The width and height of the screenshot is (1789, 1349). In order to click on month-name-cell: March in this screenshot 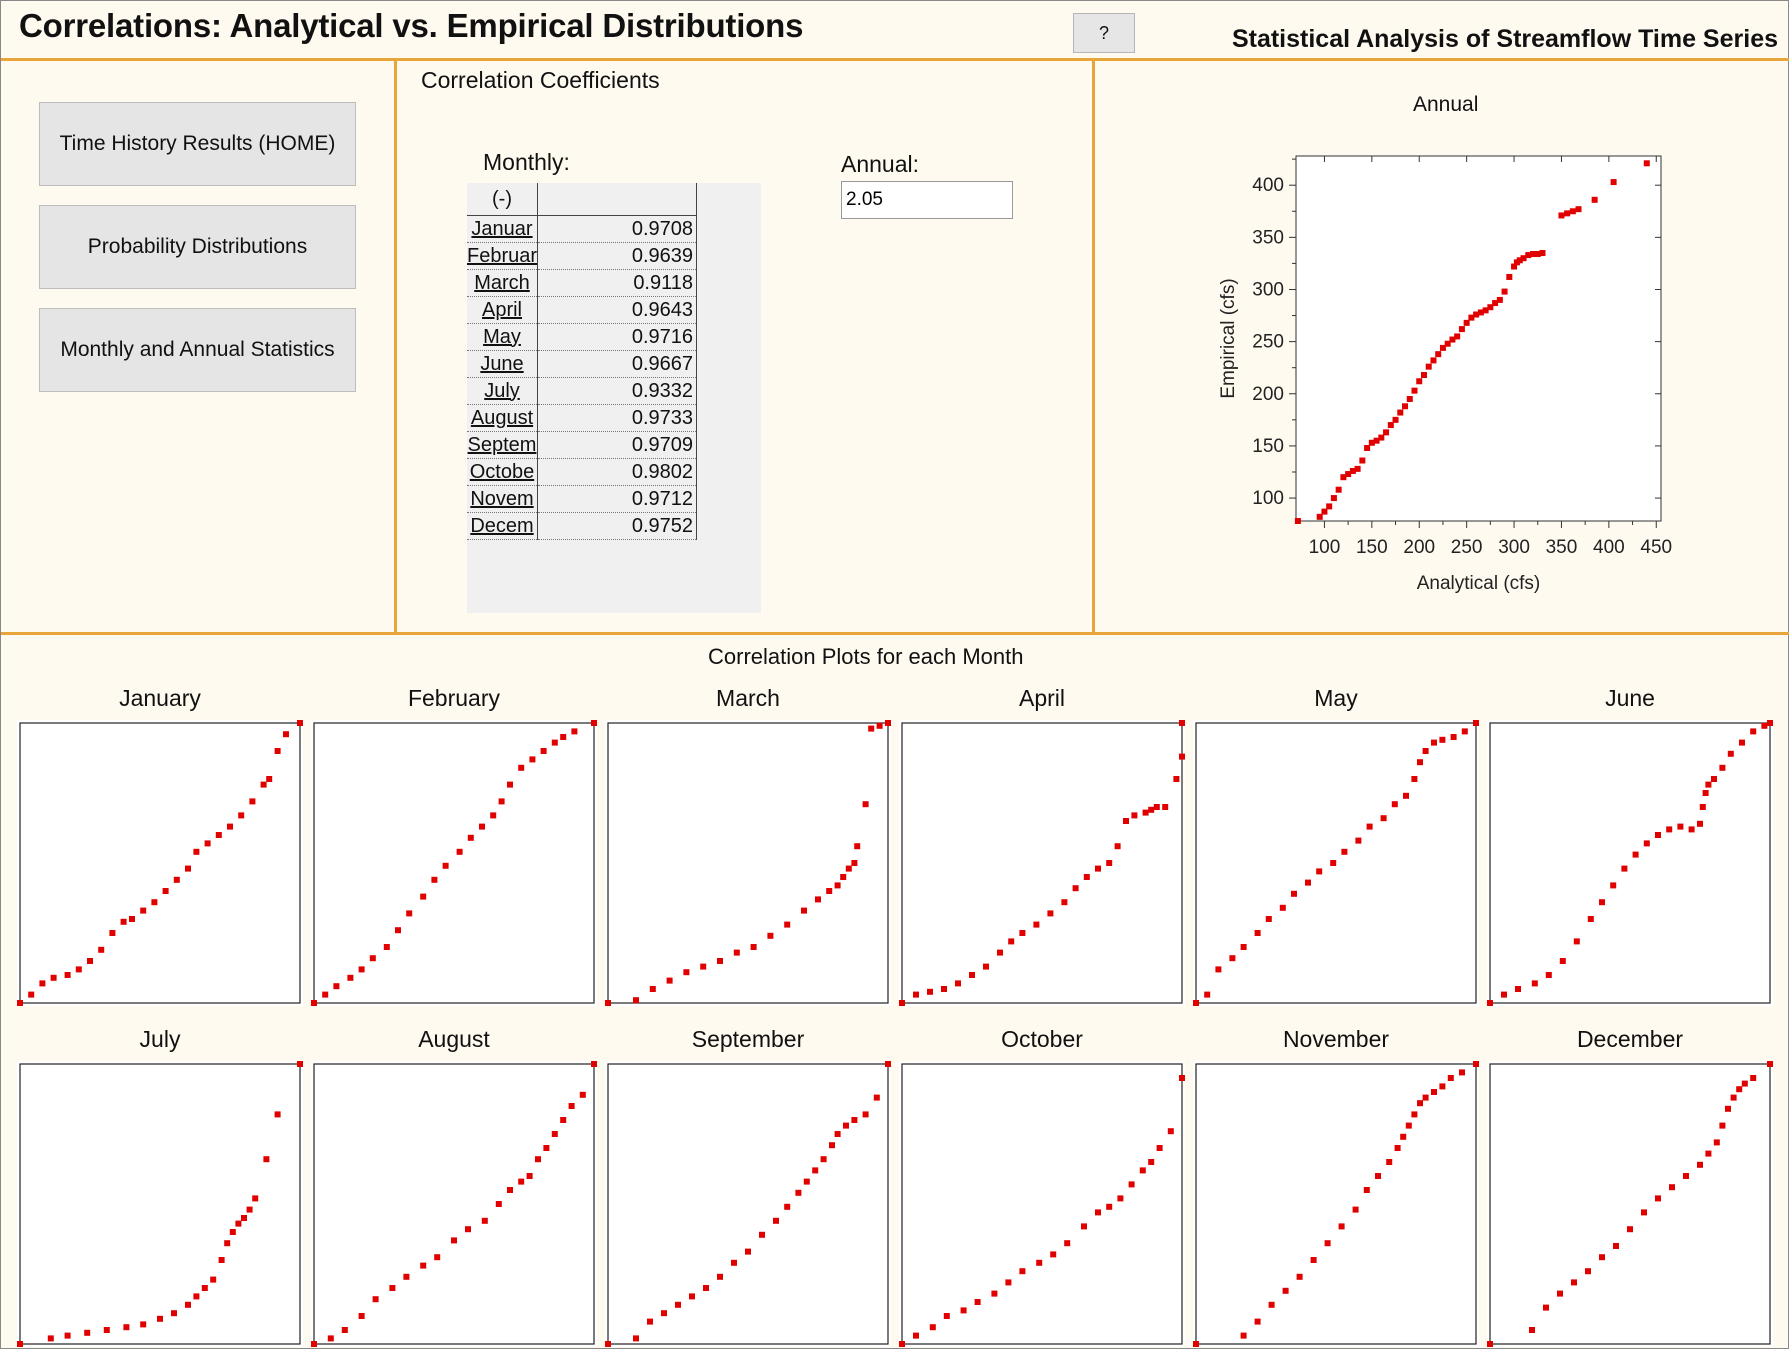, I will do `click(502, 283)`.